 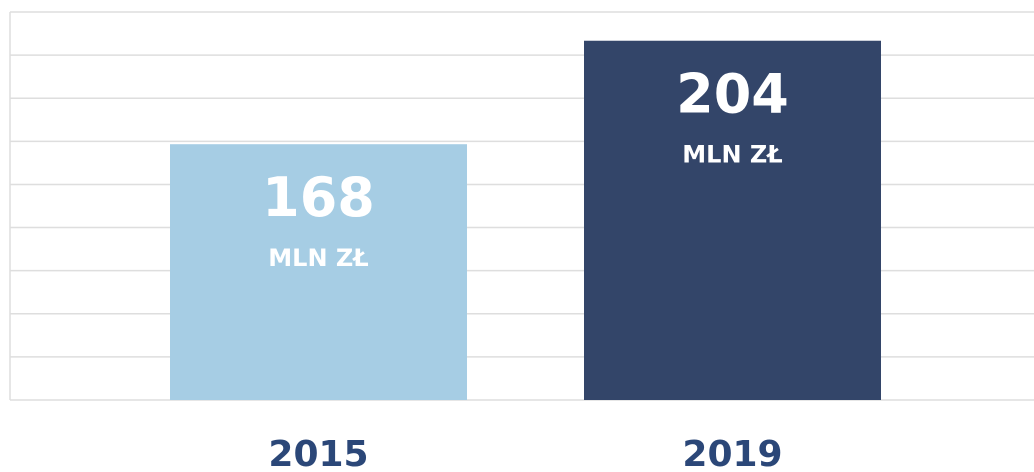 I want to click on value-label: 204, so click(x=732, y=93).